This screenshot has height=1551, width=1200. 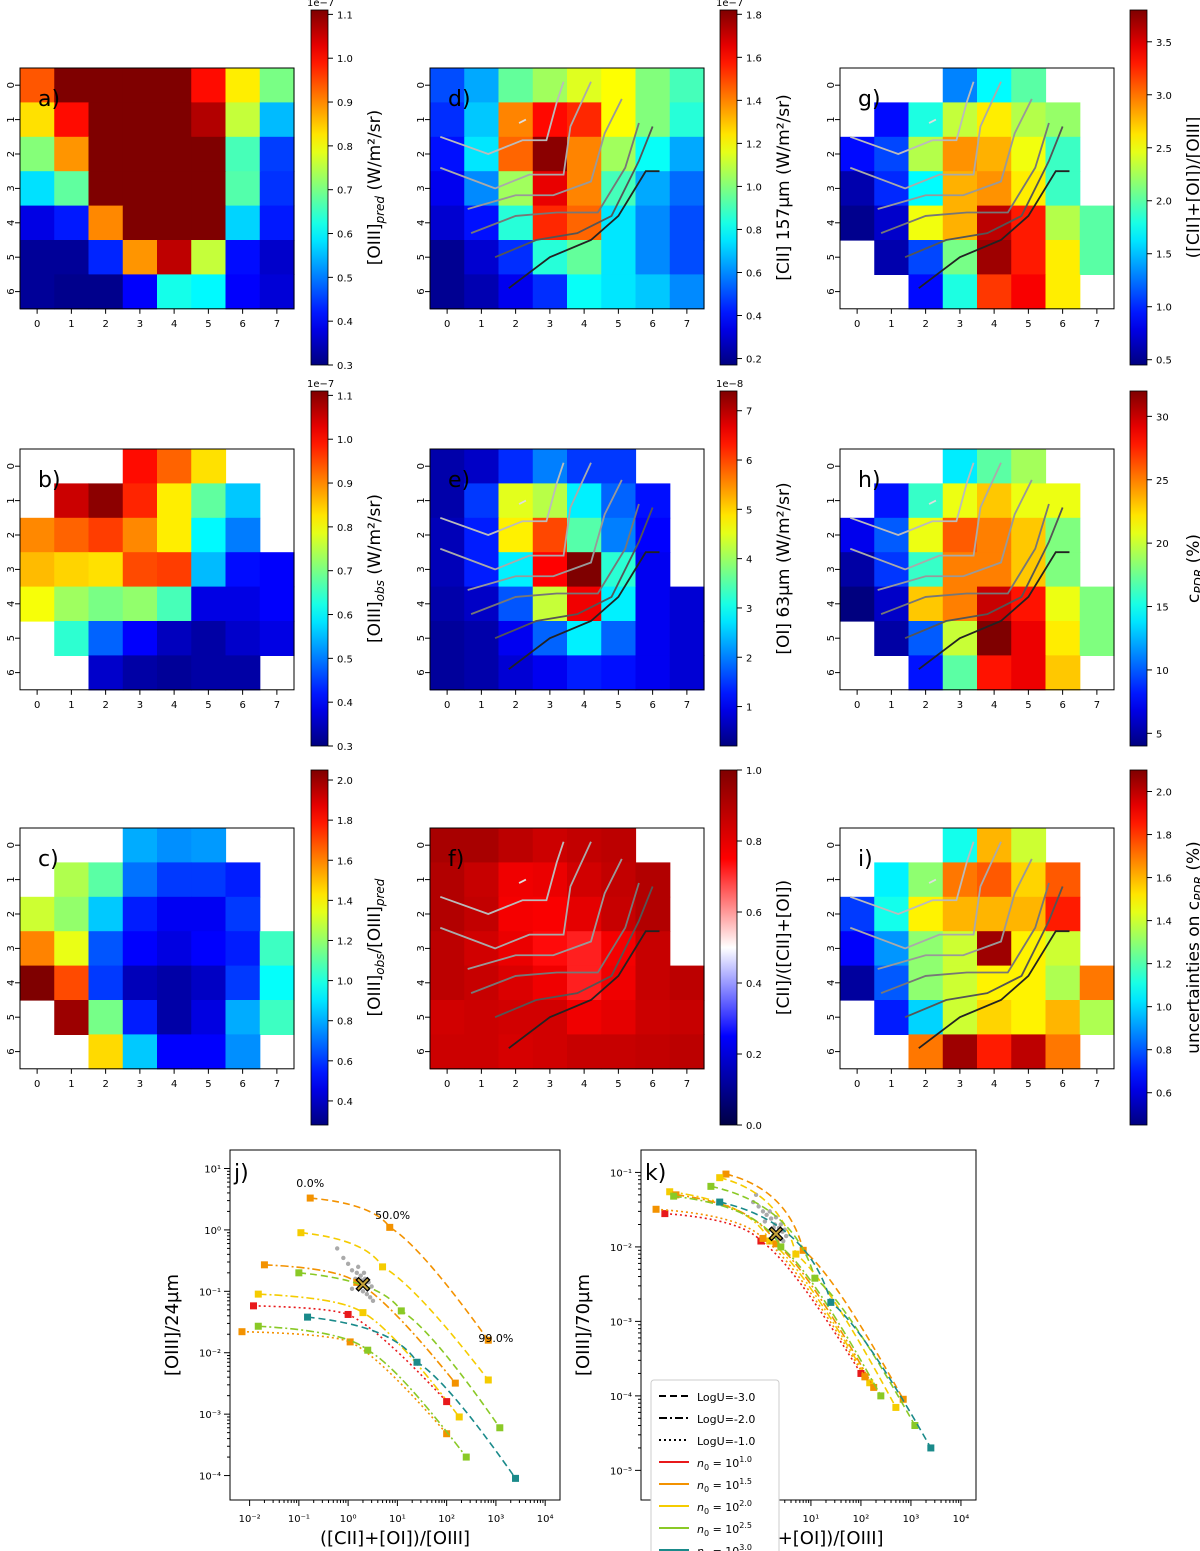 I want to click on x-tick-label: 4, so click(x=174, y=1084).